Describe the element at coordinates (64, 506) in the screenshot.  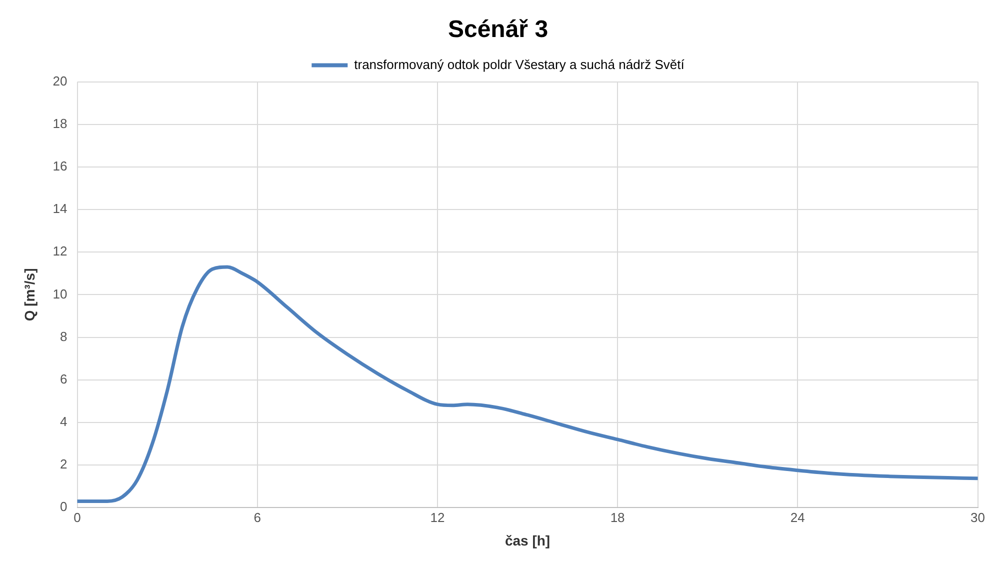
I see `y-tick-label: 0` at that location.